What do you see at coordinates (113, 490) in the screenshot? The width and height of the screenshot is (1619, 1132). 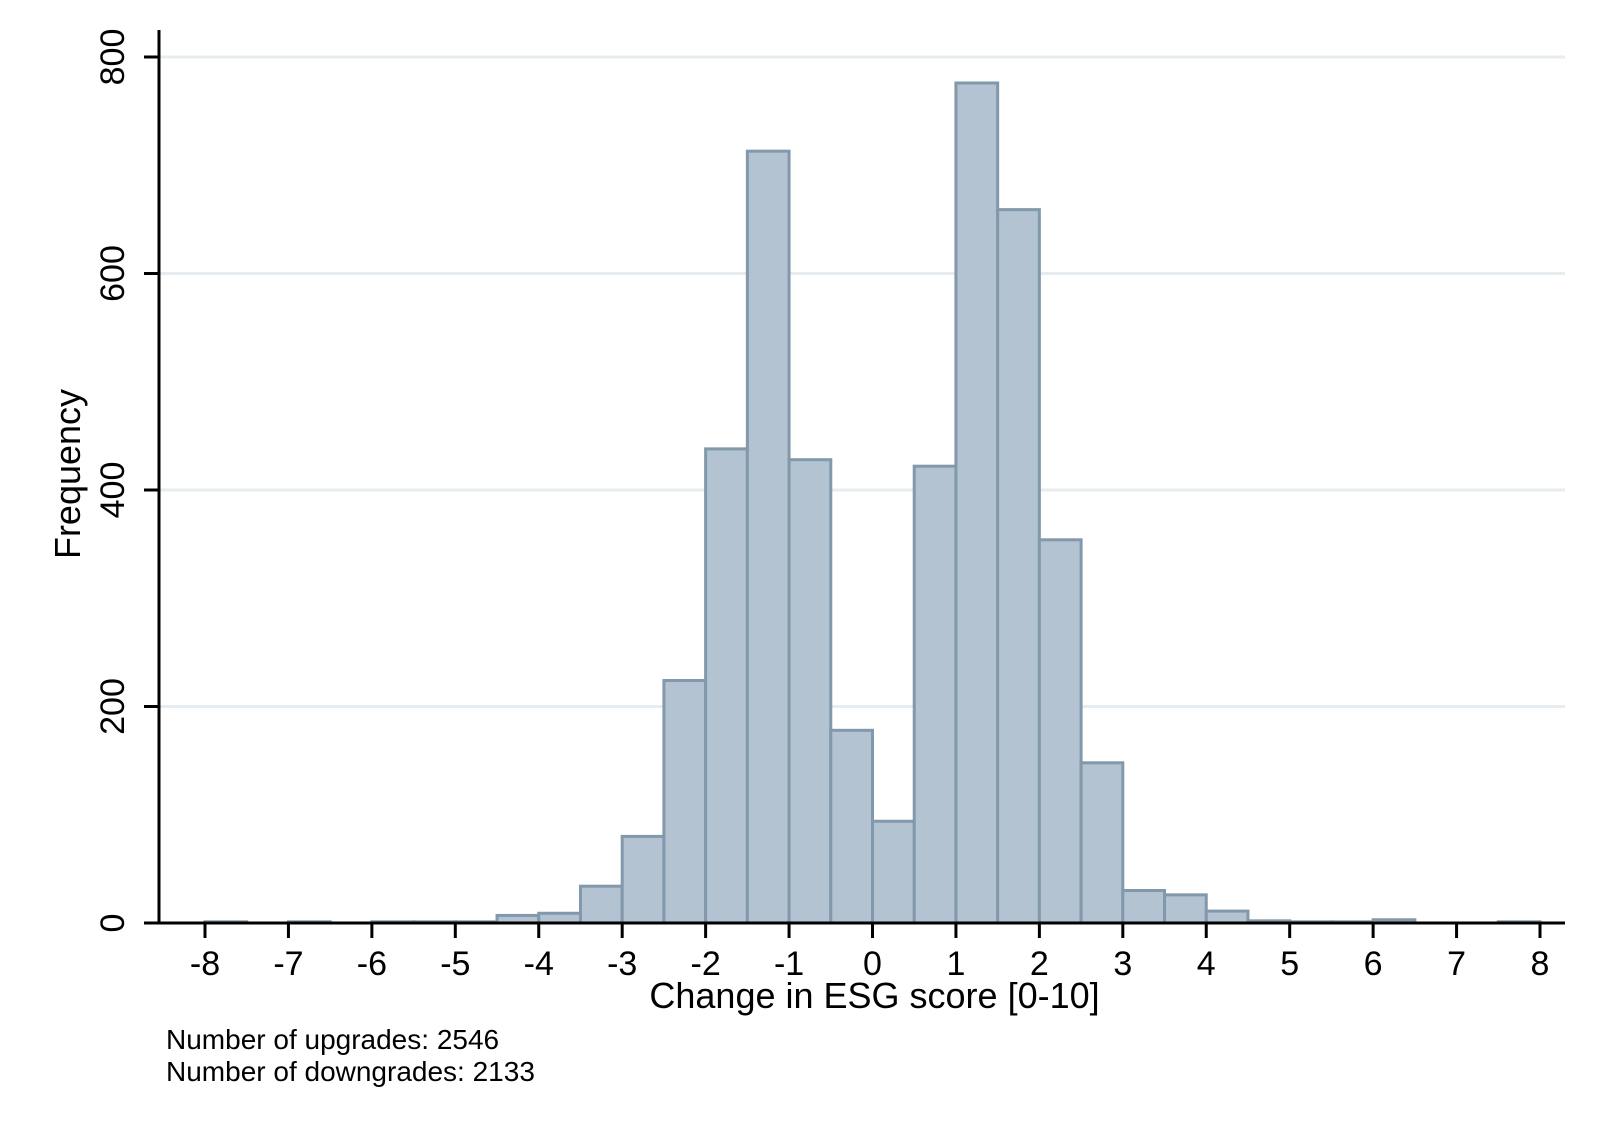 I see `y-tick-label: 400` at bounding box center [113, 490].